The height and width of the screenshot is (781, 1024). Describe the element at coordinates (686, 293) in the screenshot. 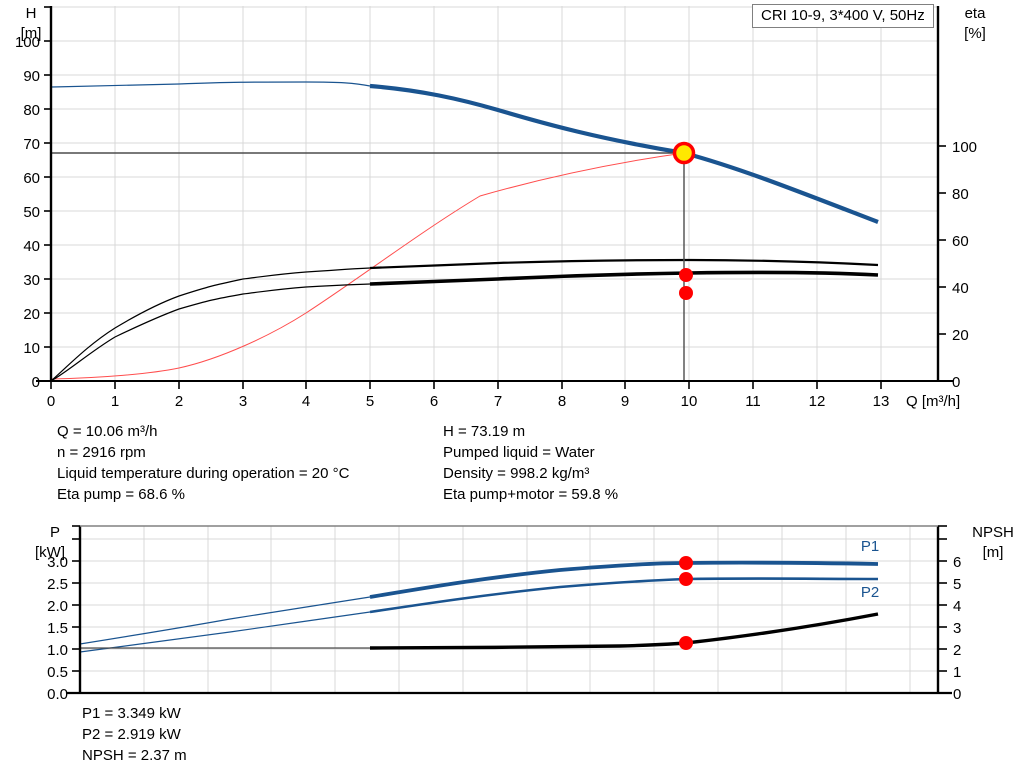

I see `eta-pump-motor-marker` at that location.